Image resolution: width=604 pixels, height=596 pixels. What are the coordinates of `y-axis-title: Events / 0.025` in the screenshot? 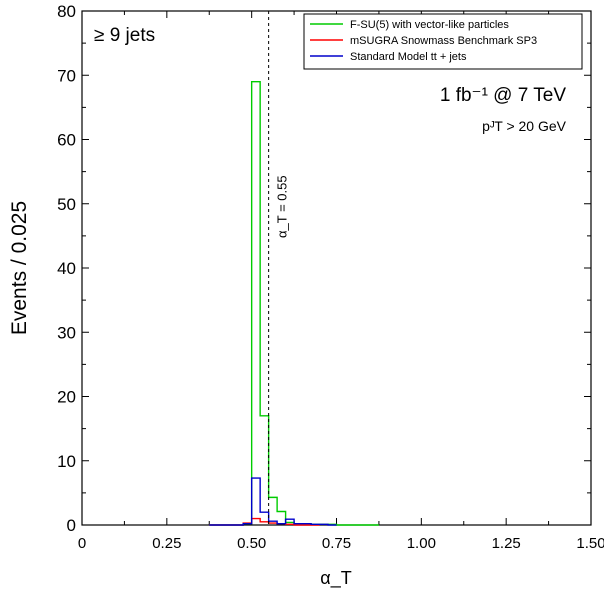 It's located at (19, 268).